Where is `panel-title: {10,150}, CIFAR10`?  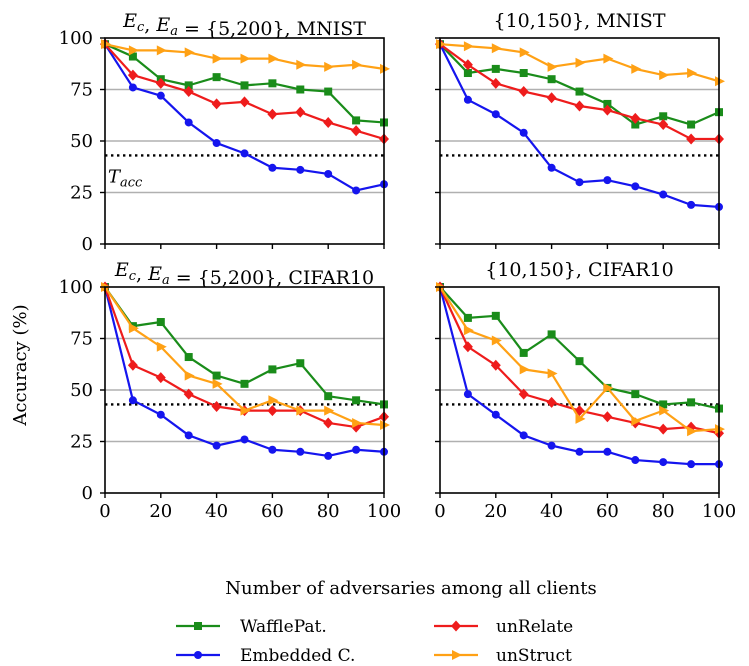
panel-title: {10,150}, CIFAR10 is located at coordinates (579, 270).